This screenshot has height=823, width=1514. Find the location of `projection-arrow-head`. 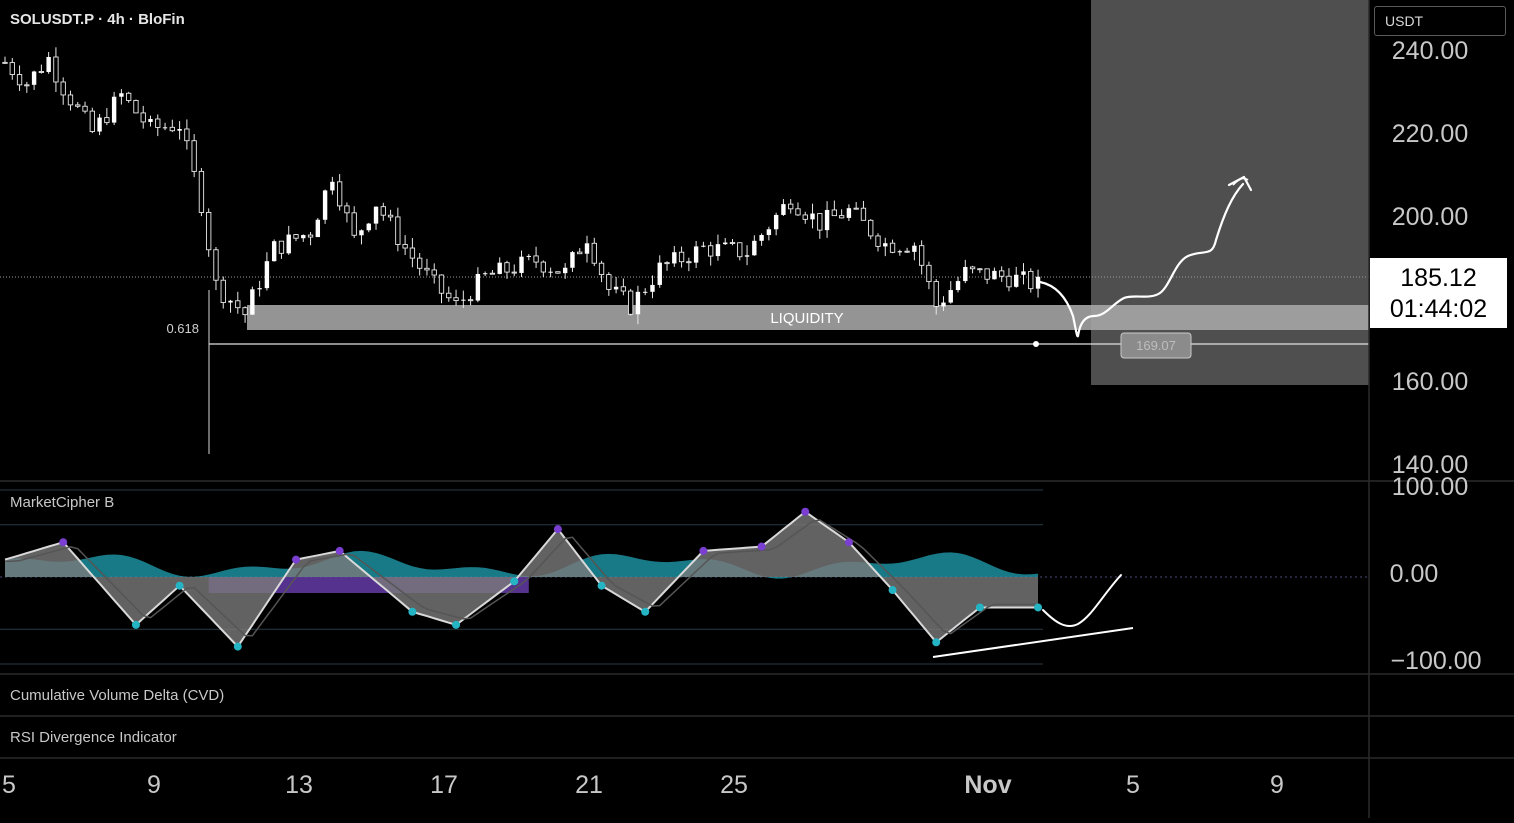

projection-arrow-head is located at coordinates (1240, 183).